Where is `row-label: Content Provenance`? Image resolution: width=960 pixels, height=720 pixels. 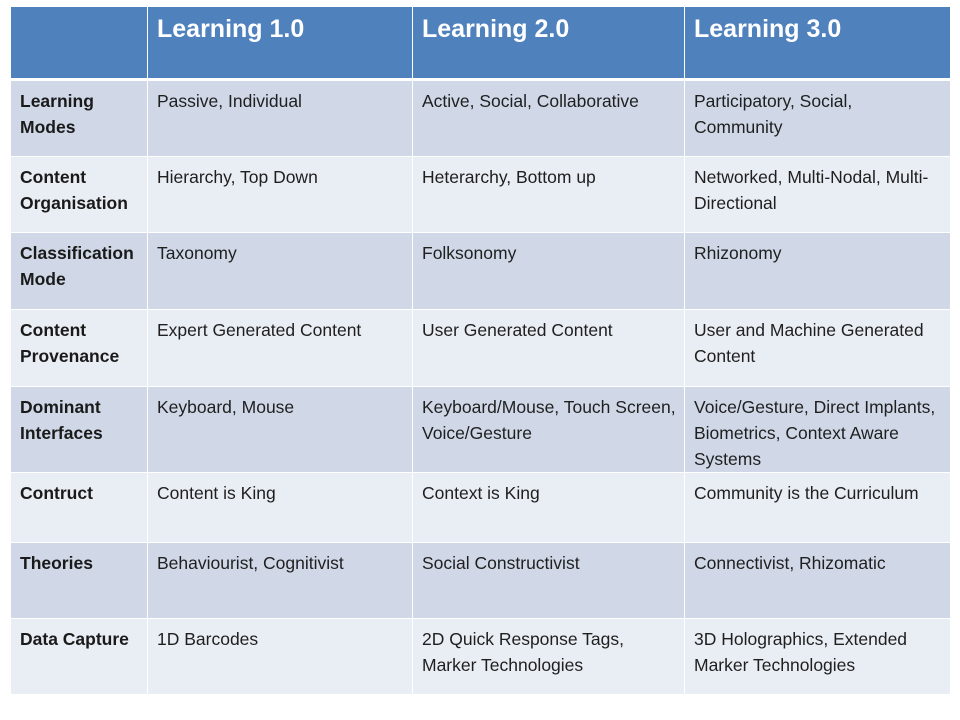 row-label: Content Provenance is located at coordinates (79, 348).